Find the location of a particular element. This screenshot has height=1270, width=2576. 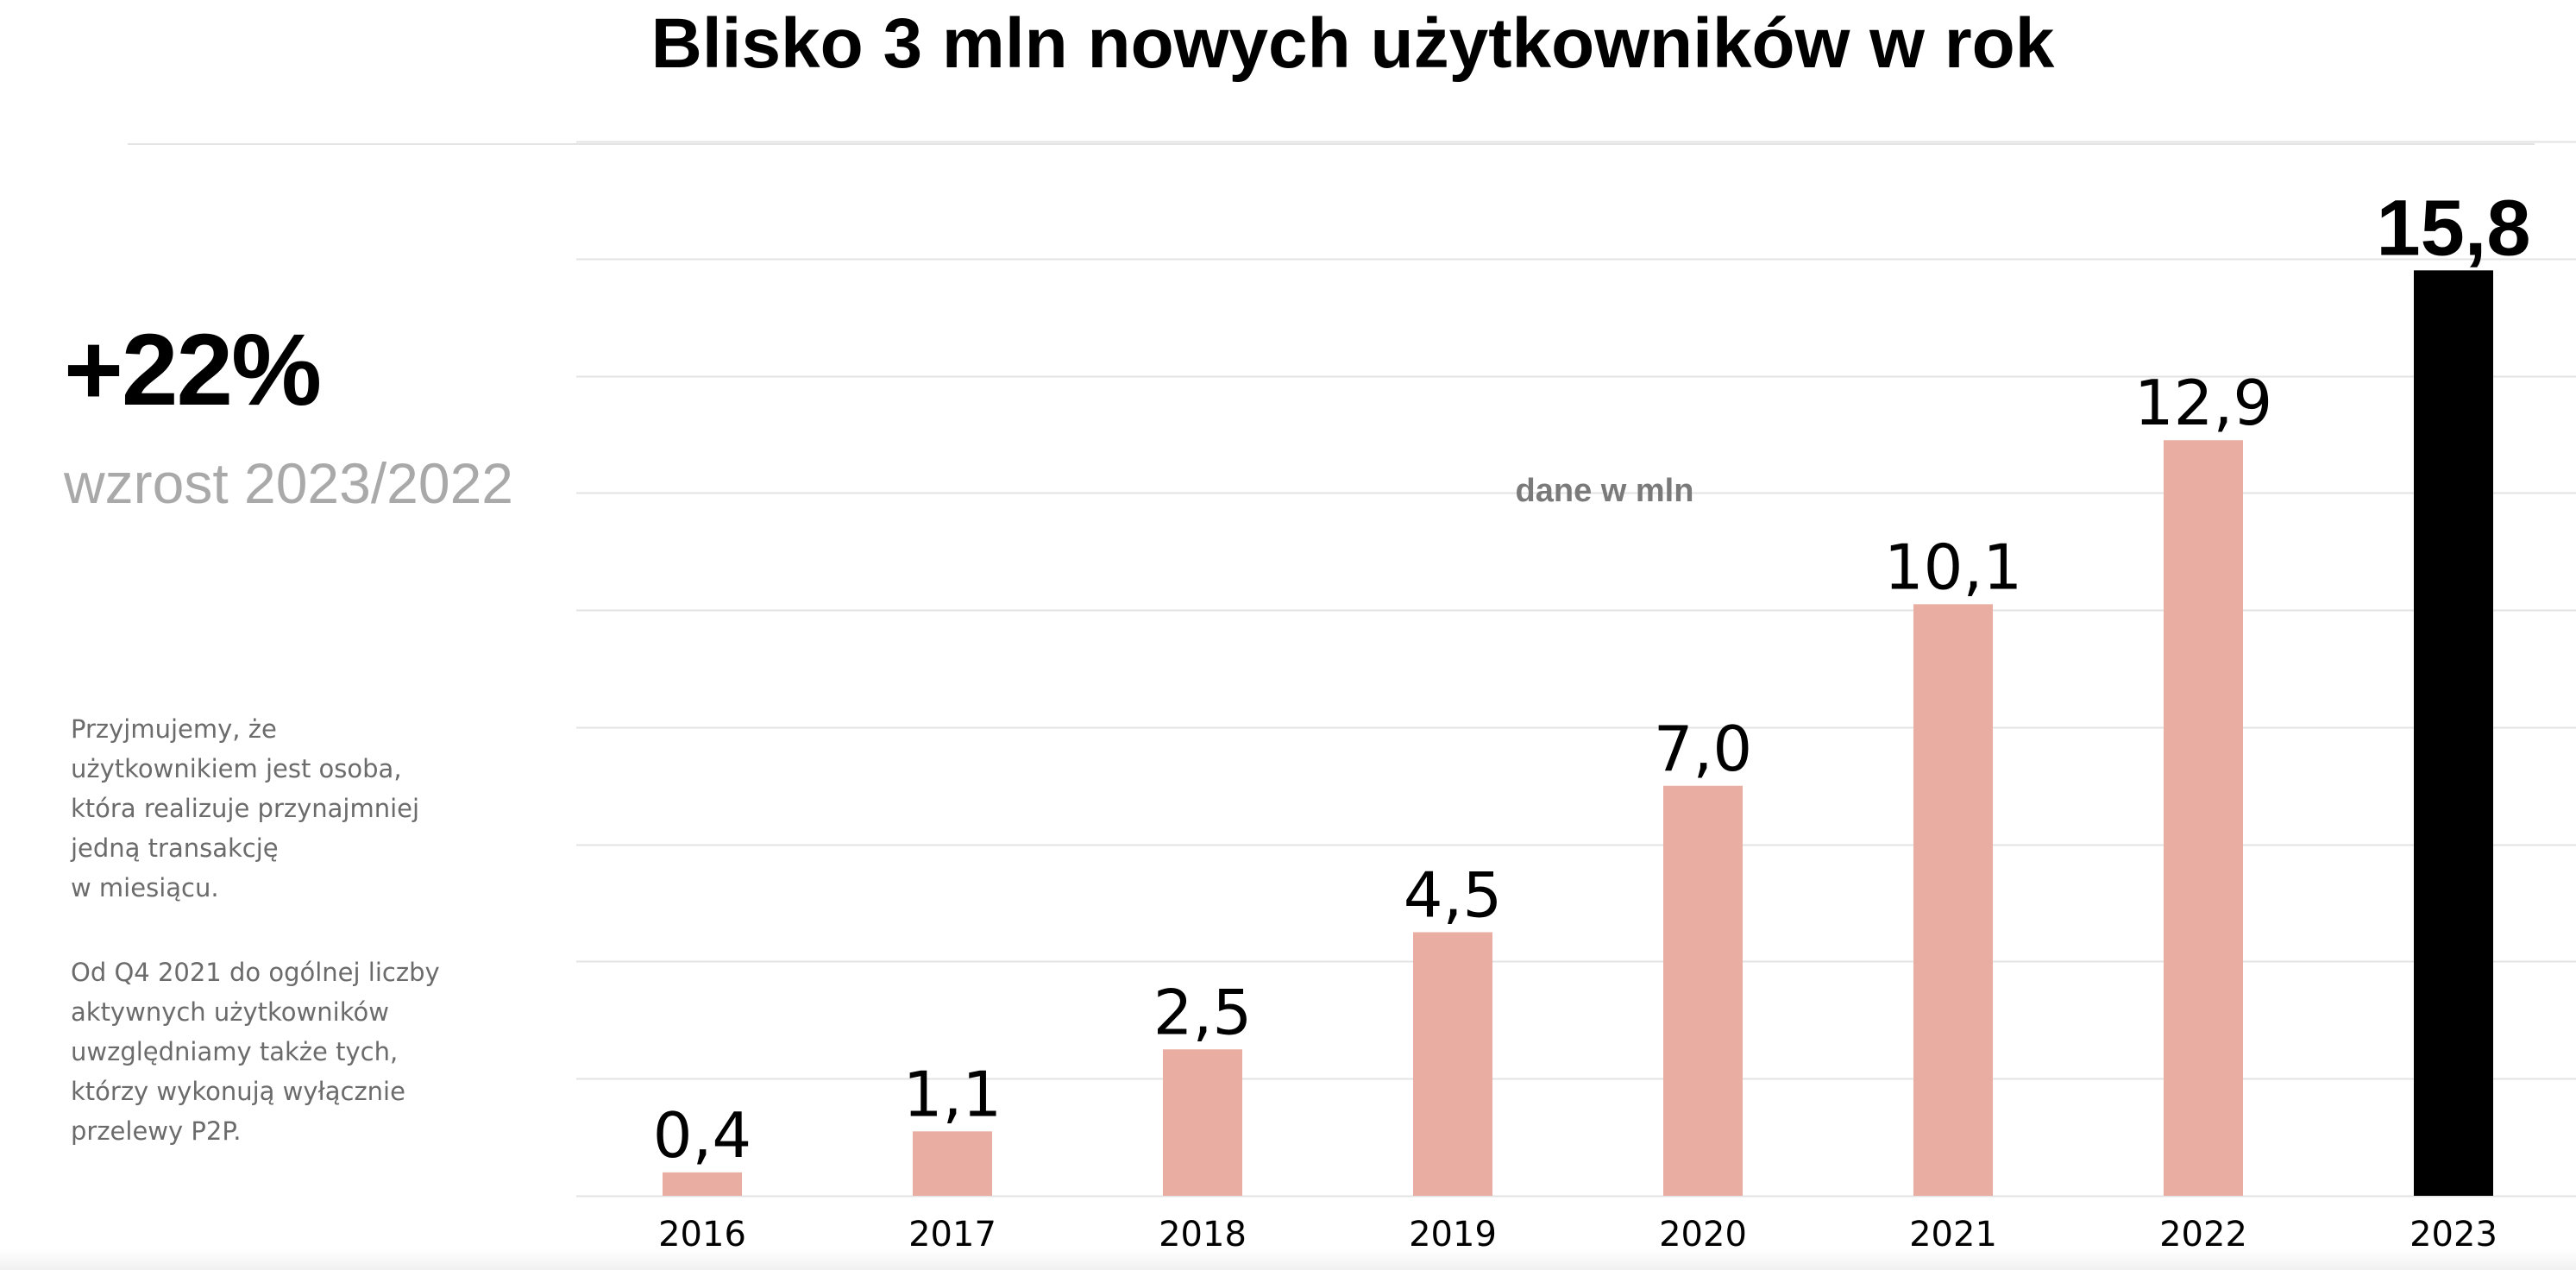

title-divider is located at coordinates (1331, 144).